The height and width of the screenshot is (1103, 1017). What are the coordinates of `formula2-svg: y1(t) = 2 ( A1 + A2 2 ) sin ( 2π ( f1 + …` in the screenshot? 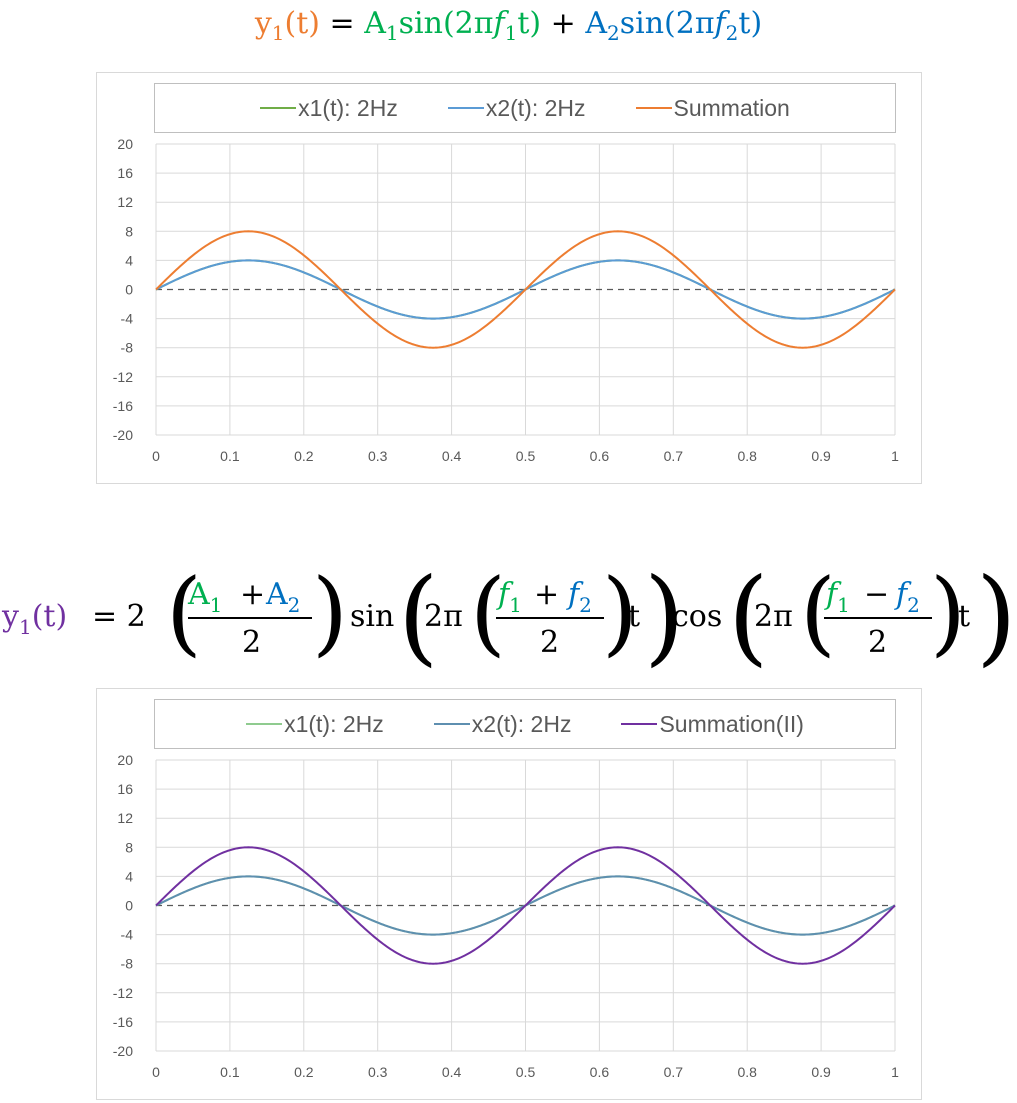 It's located at (509, 616).